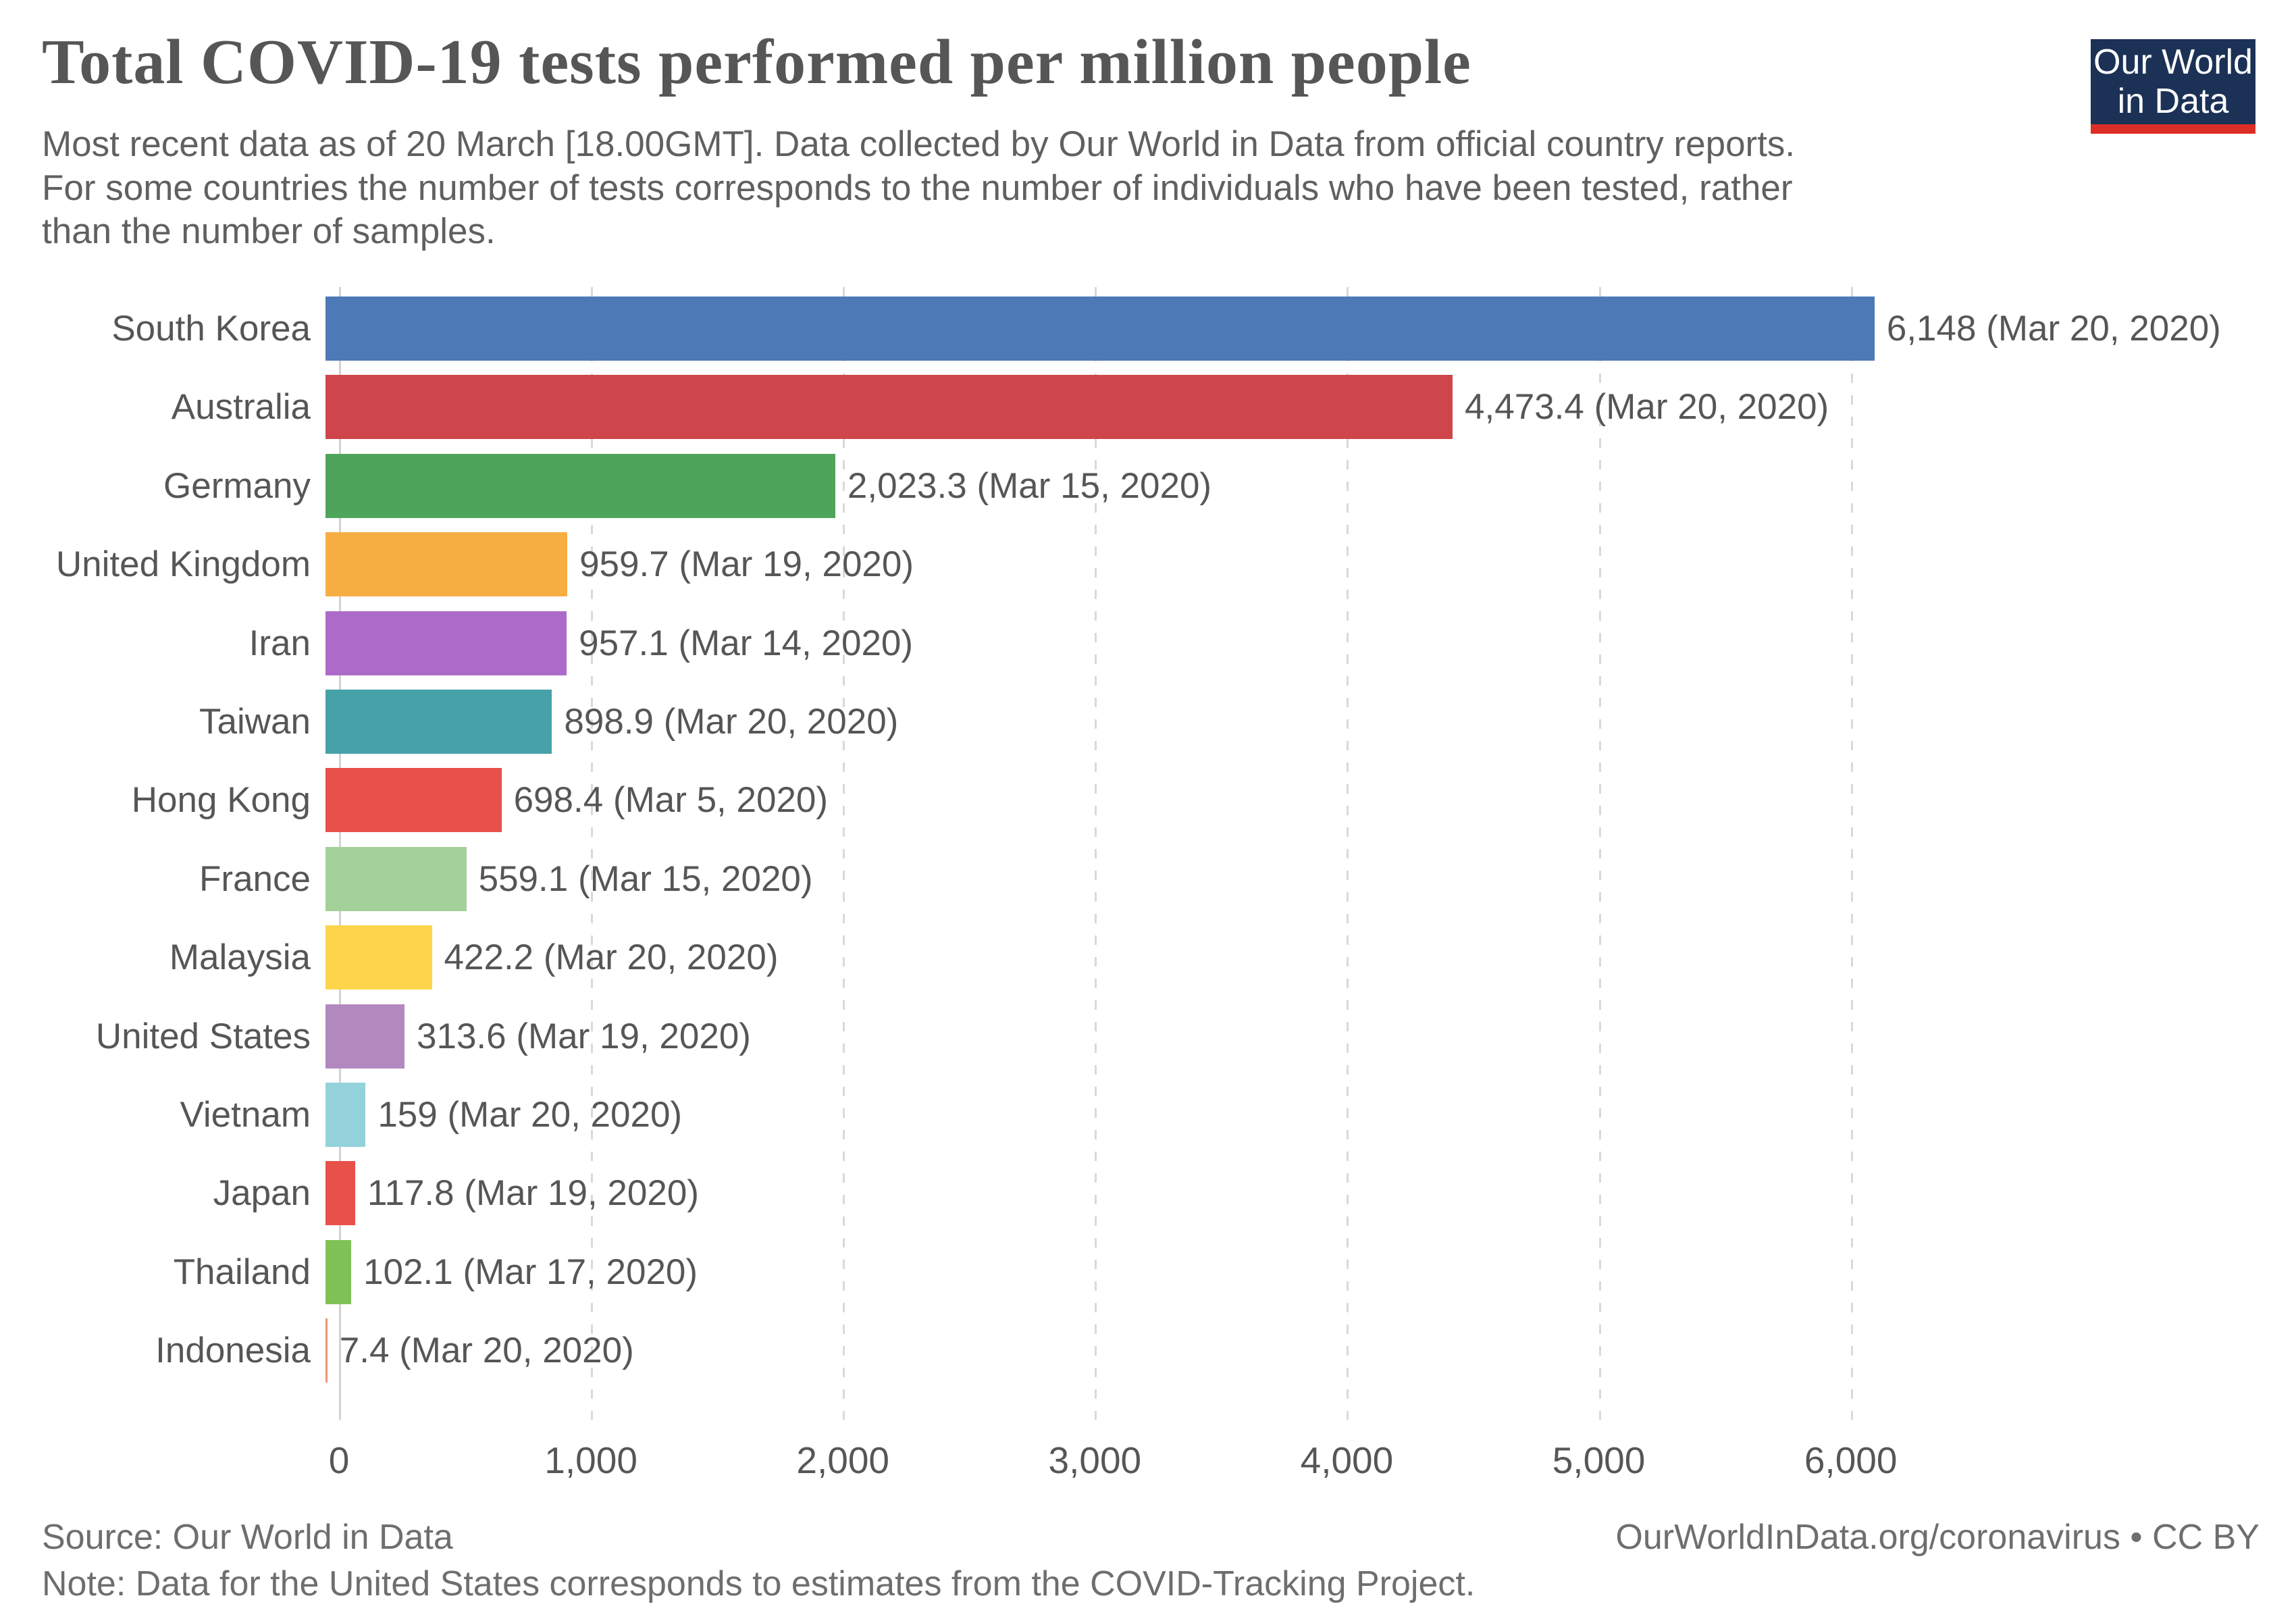  What do you see at coordinates (1299, 1466) in the screenshot?
I see `x-axis: 0 1,000 2,000 3,000 4,000 5,000 6,000` at bounding box center [1299, 1466].